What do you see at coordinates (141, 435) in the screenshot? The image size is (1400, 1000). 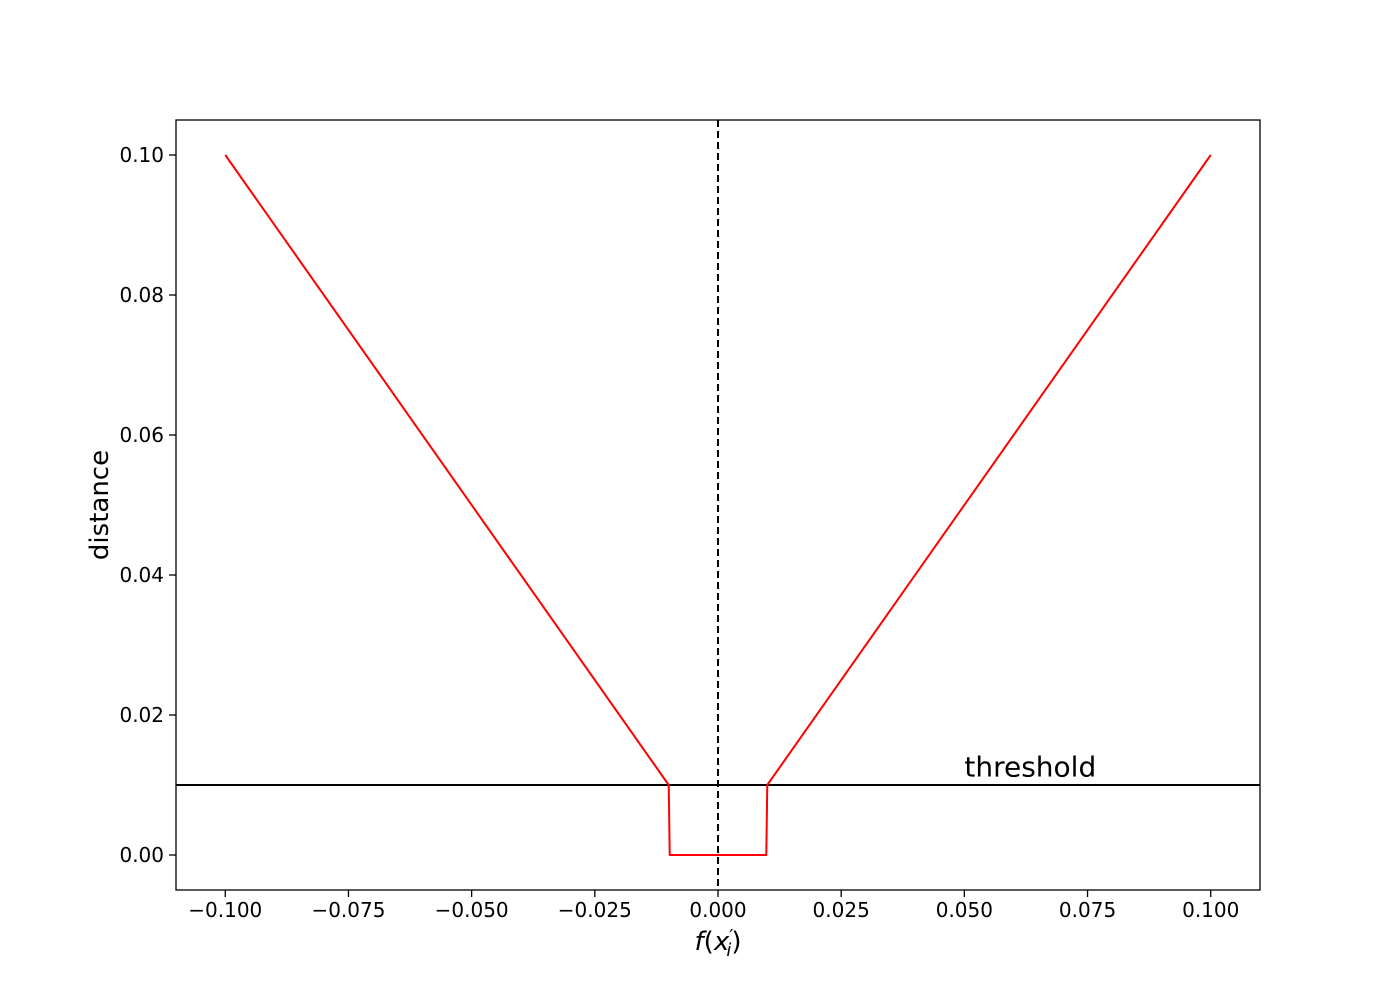 I see `y-tick-label: 0.06` at bounding box center [141, 435].